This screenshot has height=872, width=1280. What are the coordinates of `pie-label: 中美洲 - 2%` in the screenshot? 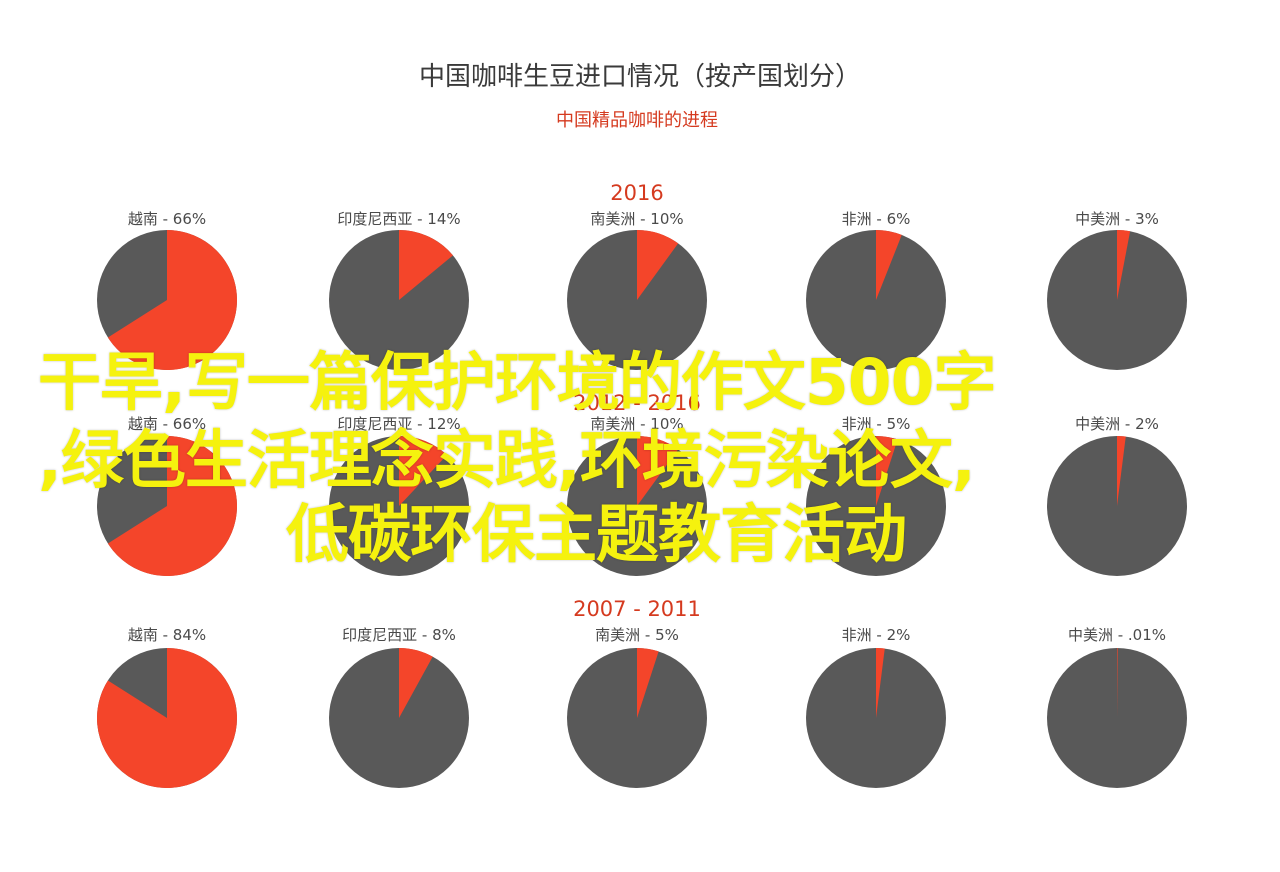 It's located at (1117, 424).